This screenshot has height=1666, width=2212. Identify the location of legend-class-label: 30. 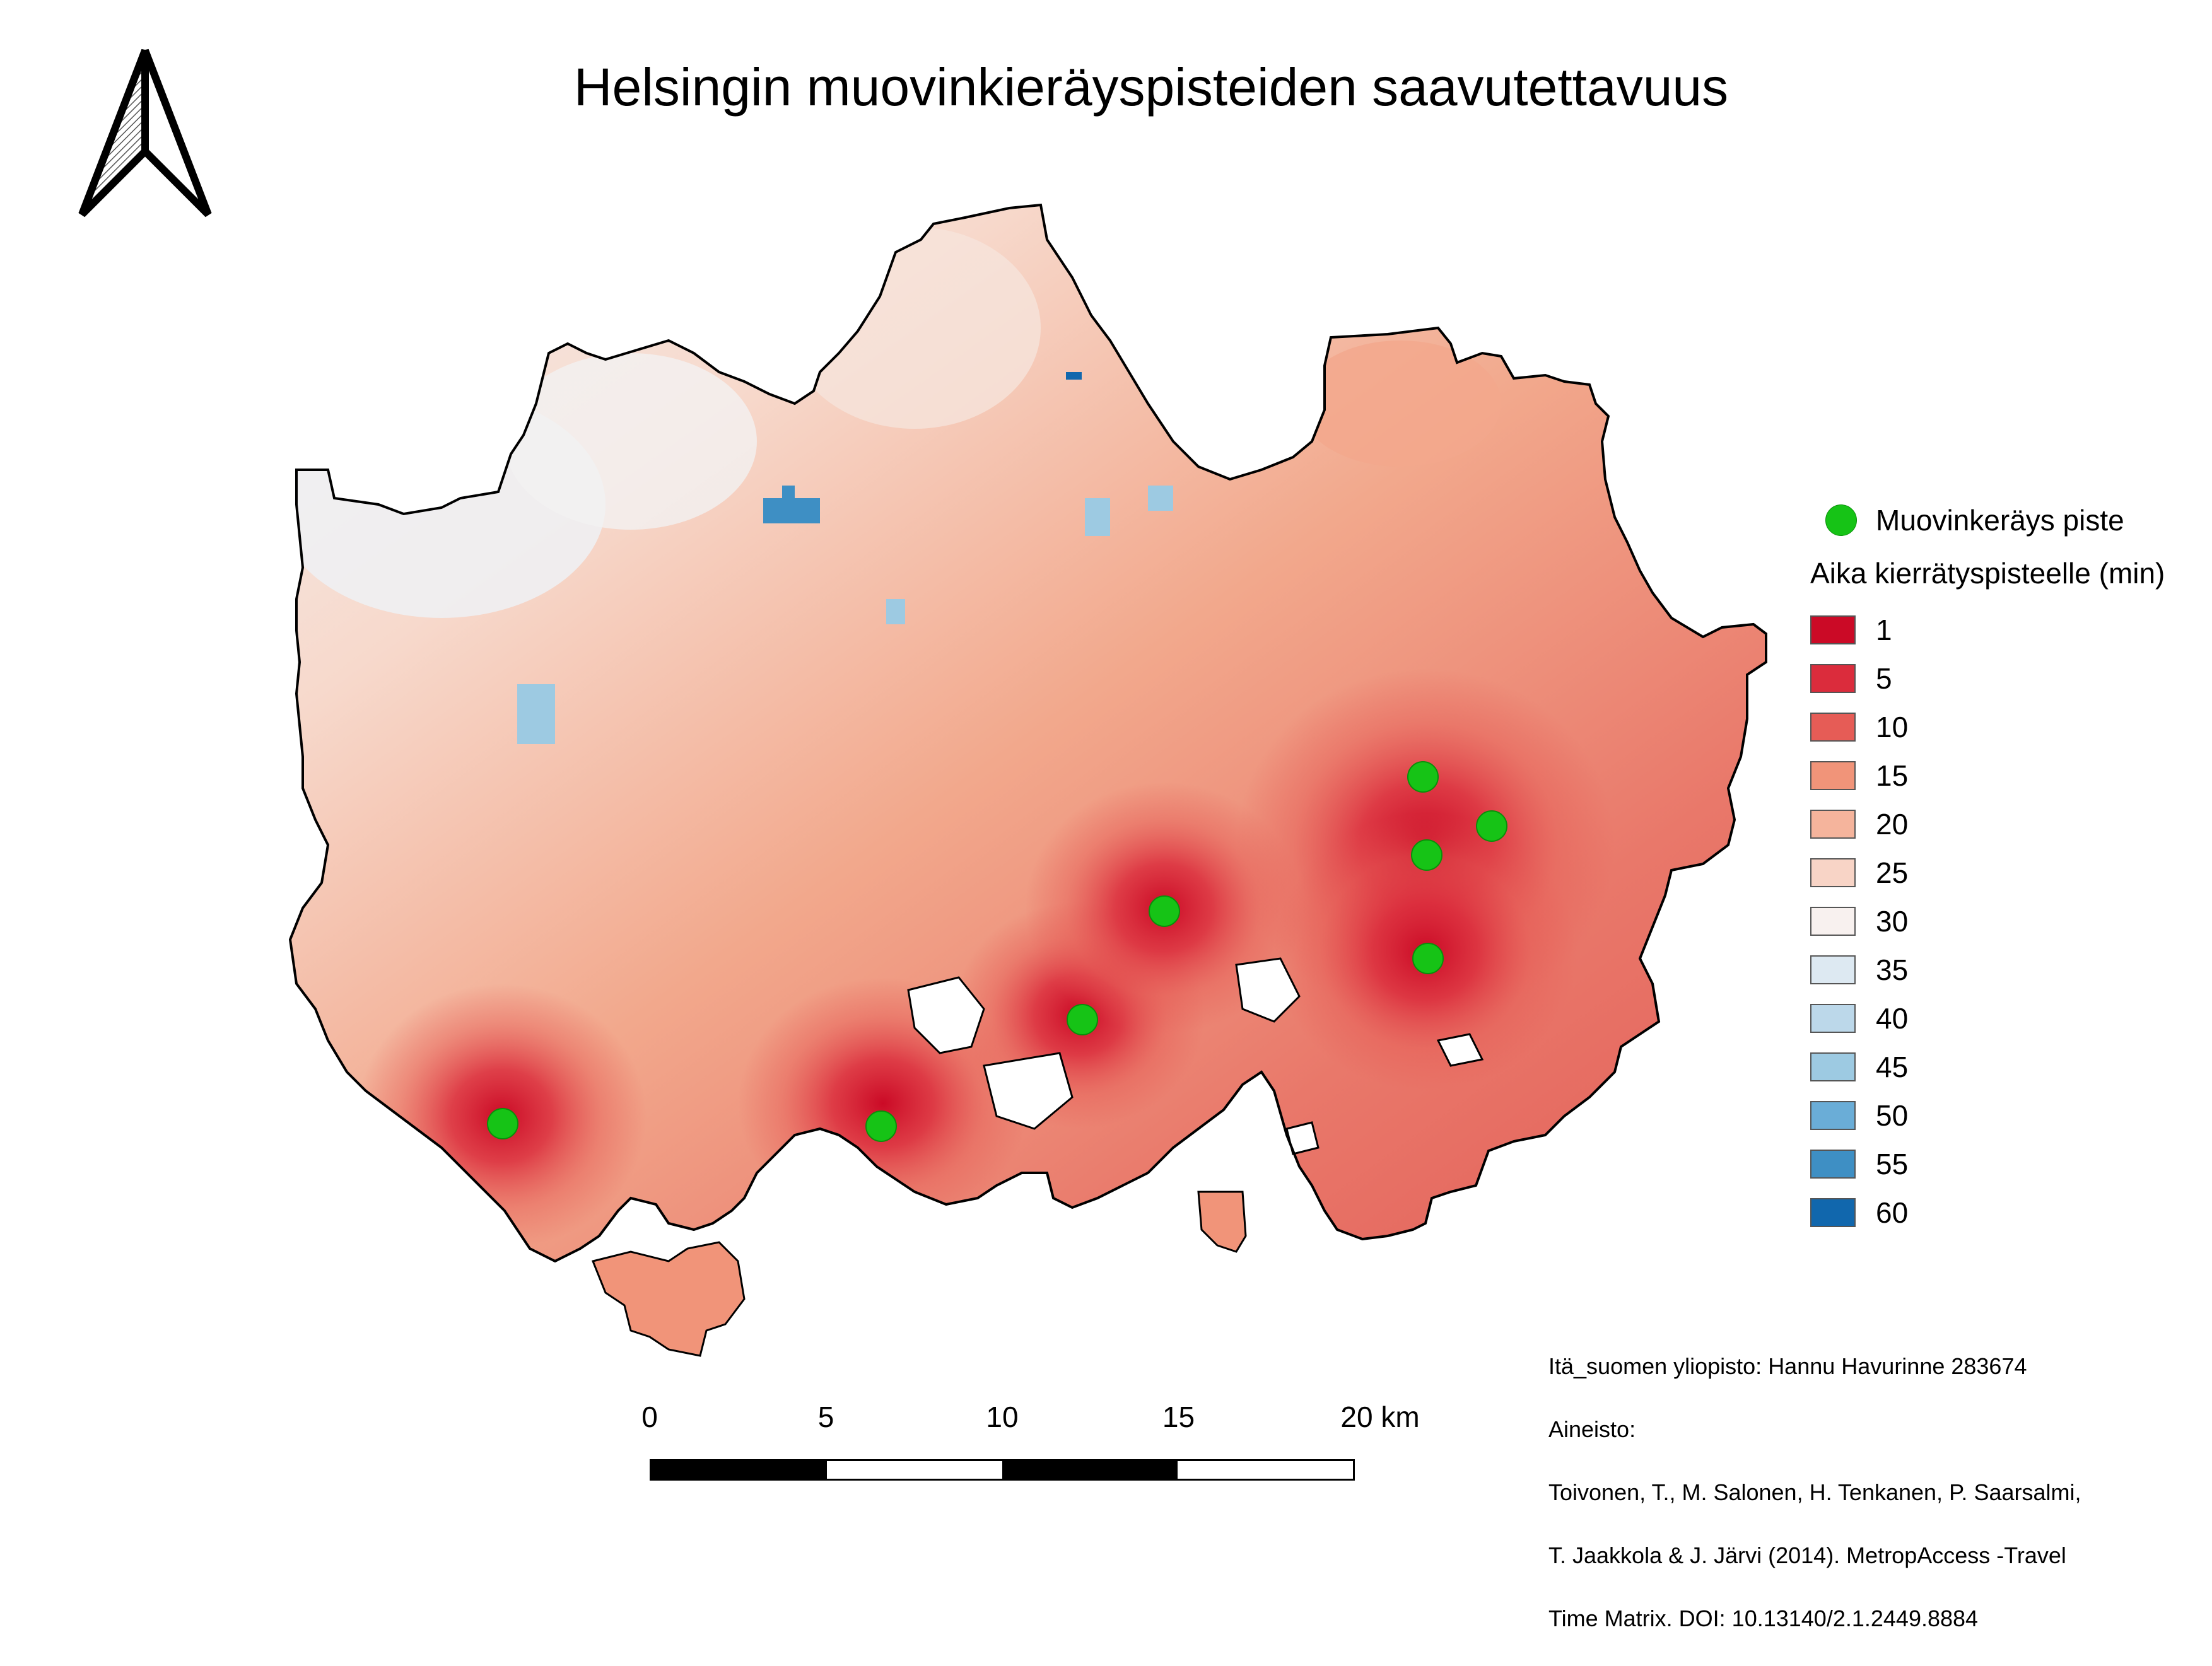
(1892, 921).